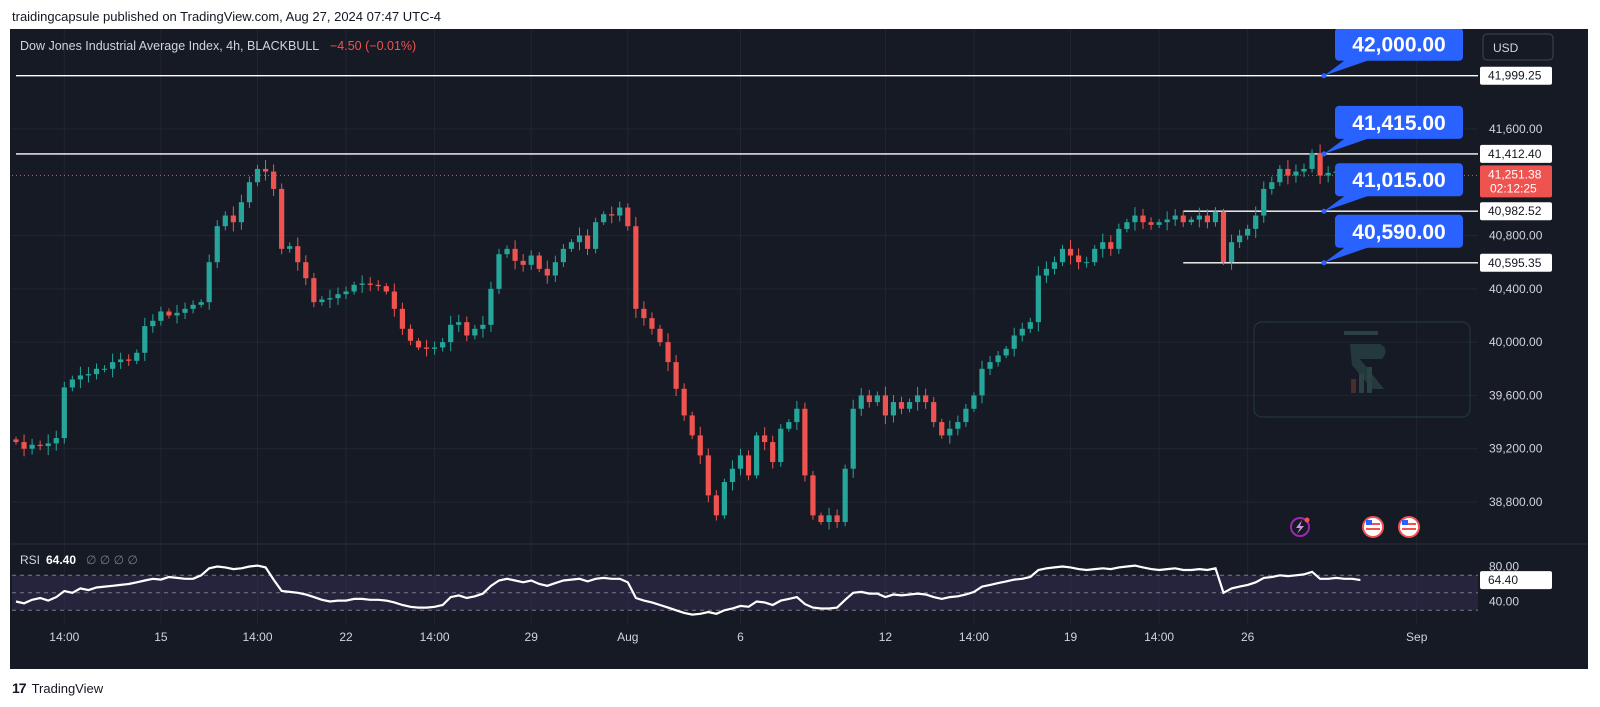 This screenshot has height=707, width=1600. Describe the element at coordinates (1362, 369) in the screenshot. I see `watermark-logo` at that location.